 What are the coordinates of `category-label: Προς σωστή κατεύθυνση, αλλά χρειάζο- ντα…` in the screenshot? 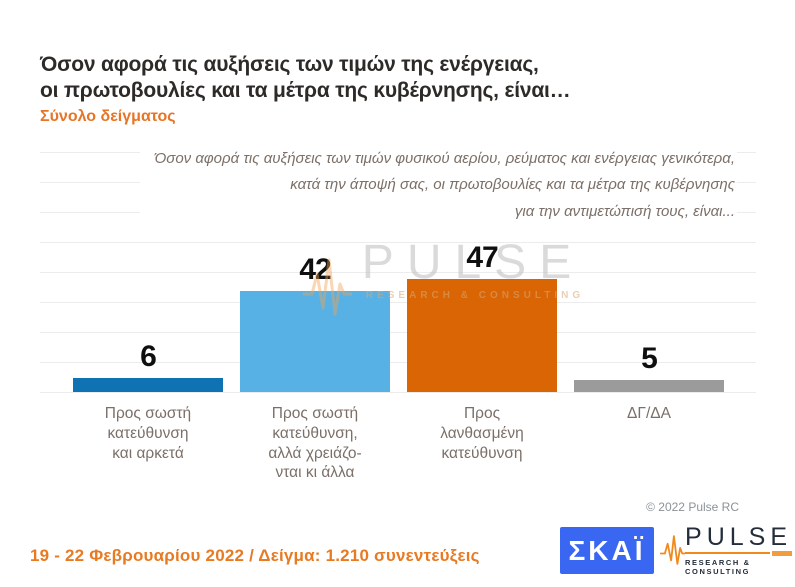 It's located at (315, 443).